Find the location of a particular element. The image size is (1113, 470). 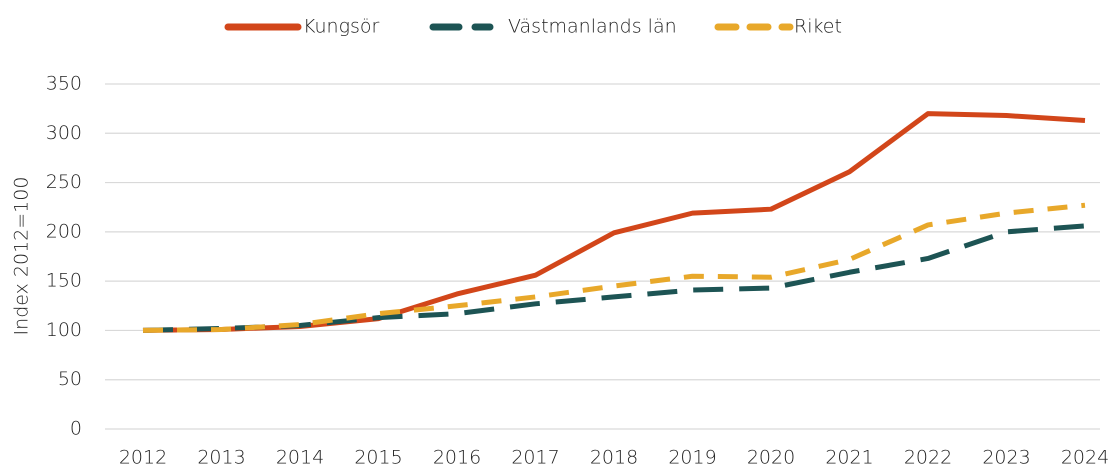

x-tick-label: 2018 is located at coordinates (614, 458).